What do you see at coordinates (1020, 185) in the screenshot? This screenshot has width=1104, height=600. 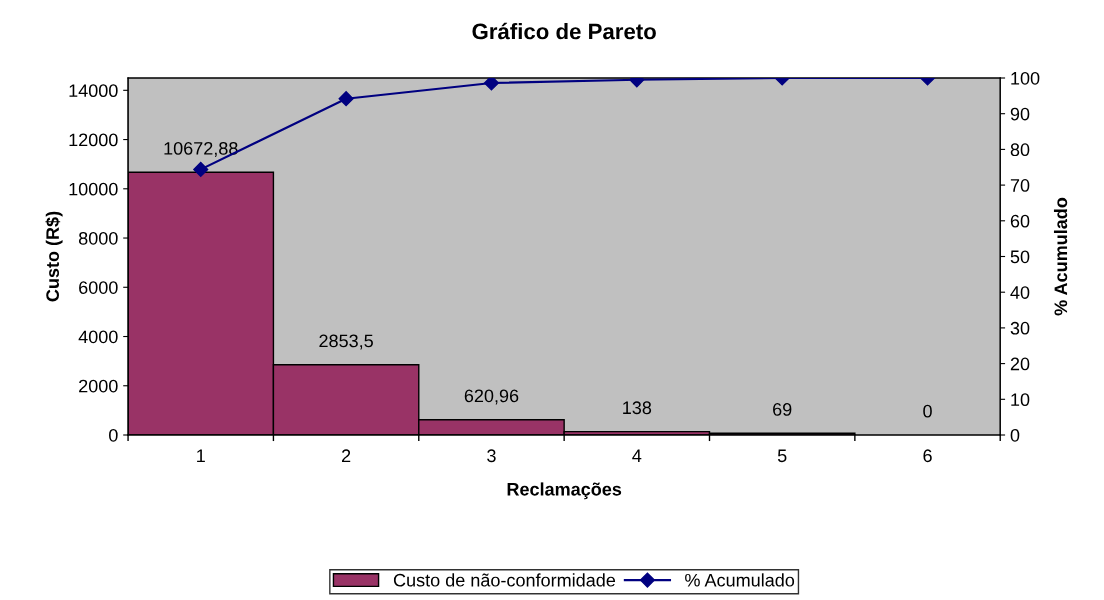 I see `y2-tick-label: 70` at bounding box center [1020, 185].